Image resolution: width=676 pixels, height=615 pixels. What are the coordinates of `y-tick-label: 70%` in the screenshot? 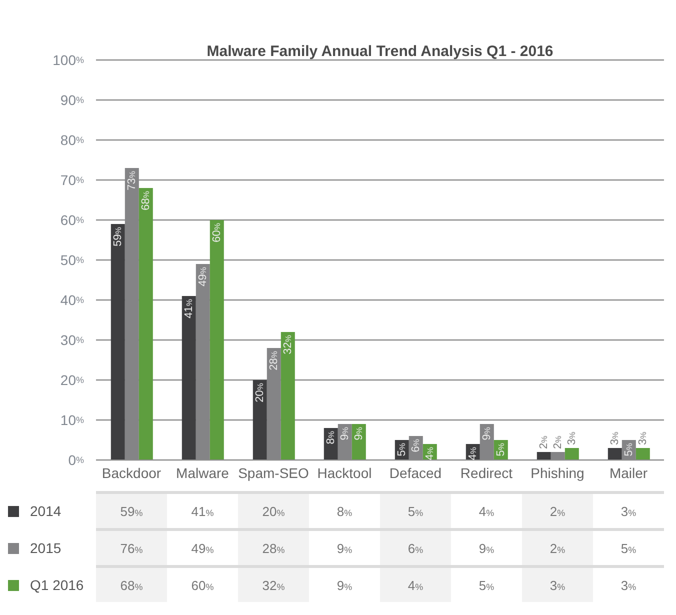 It's located at (72, 180).